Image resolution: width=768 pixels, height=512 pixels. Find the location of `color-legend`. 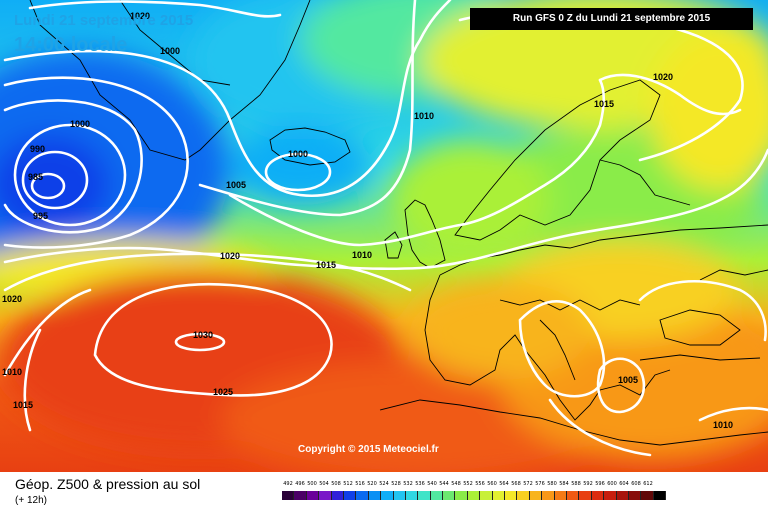

color-legend is located at coordinates (474, 495).